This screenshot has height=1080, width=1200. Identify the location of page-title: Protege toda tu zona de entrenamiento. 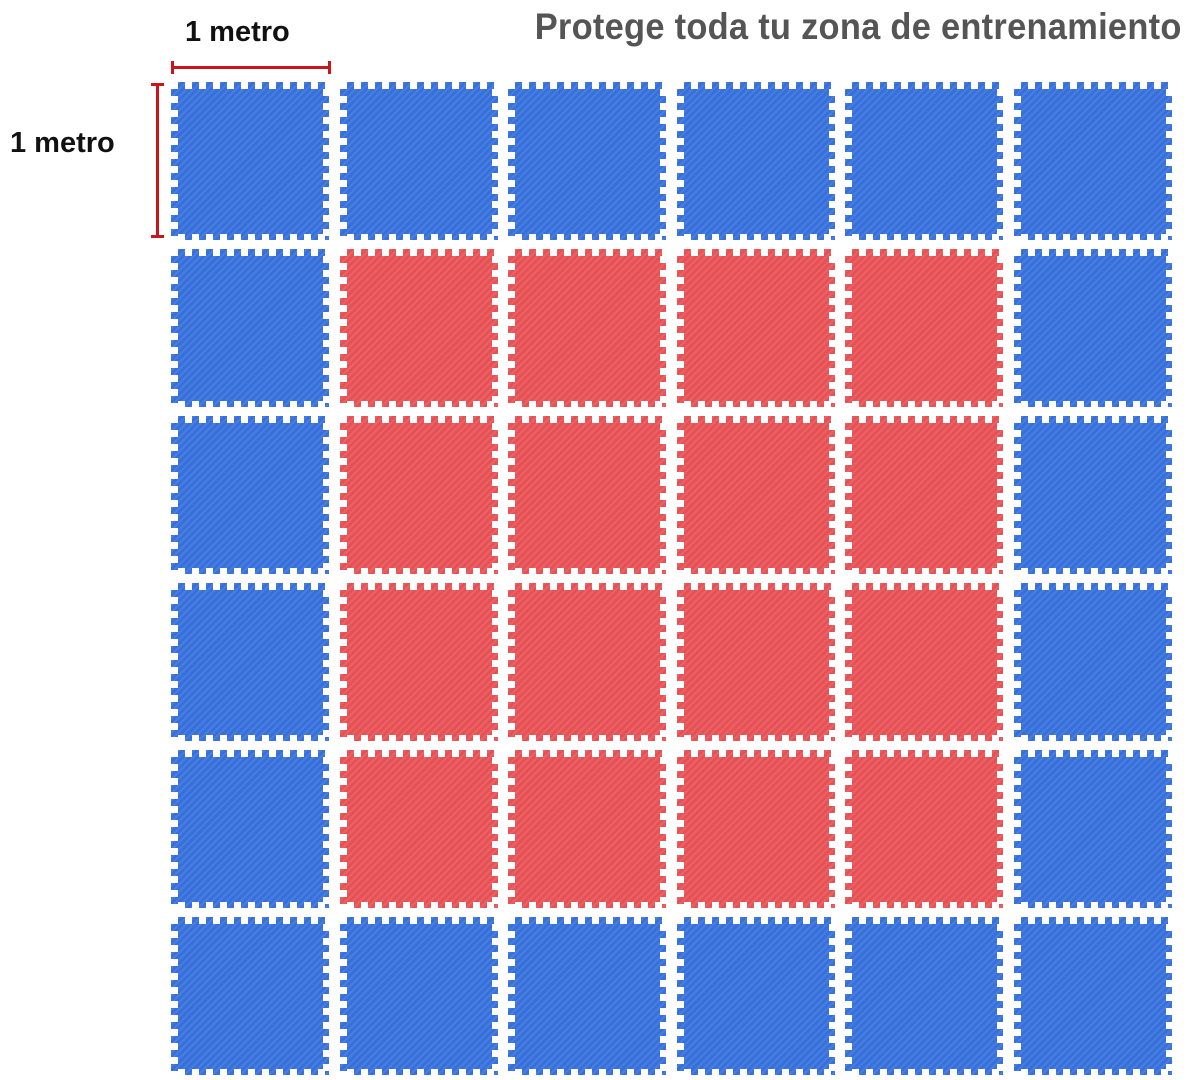
(858, 26).